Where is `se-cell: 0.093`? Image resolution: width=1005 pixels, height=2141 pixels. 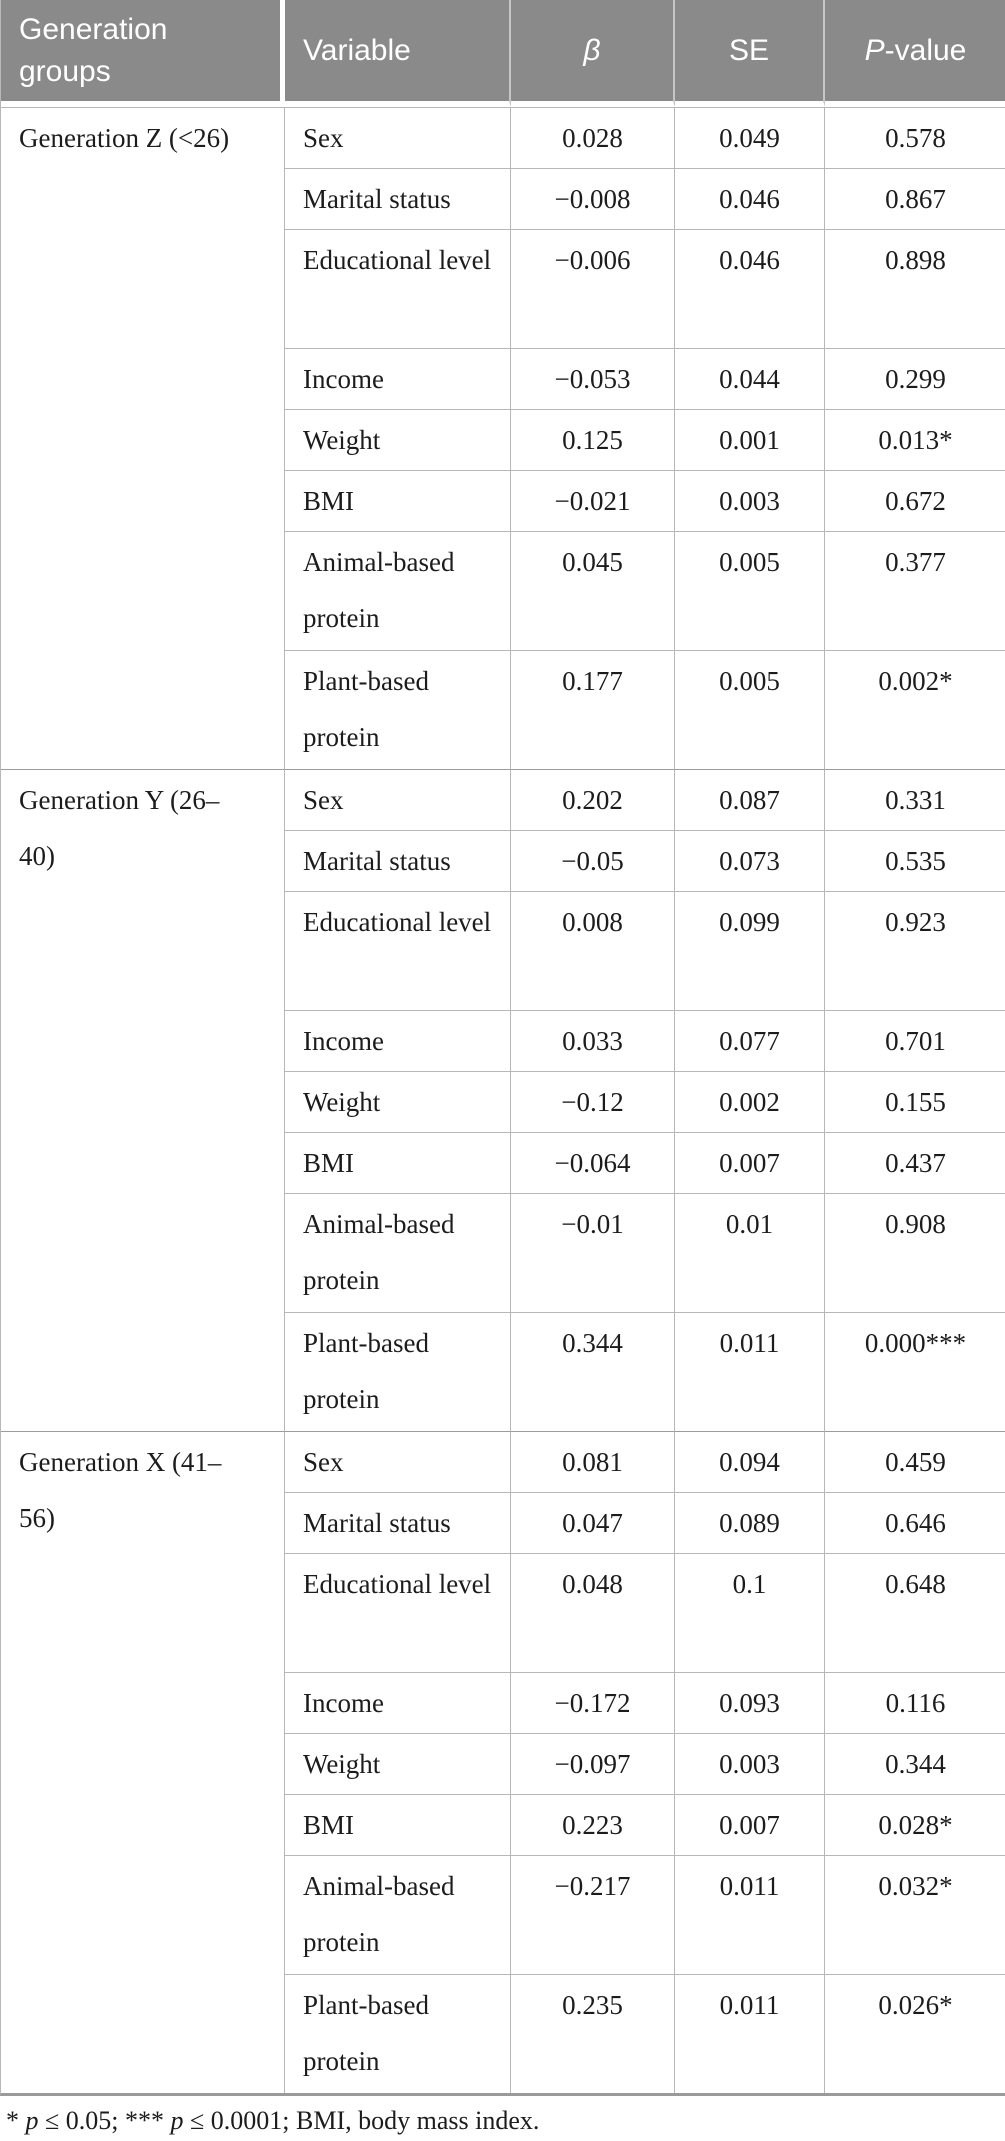
se-cell: 0.093 is located at coordinates (750, 1702).